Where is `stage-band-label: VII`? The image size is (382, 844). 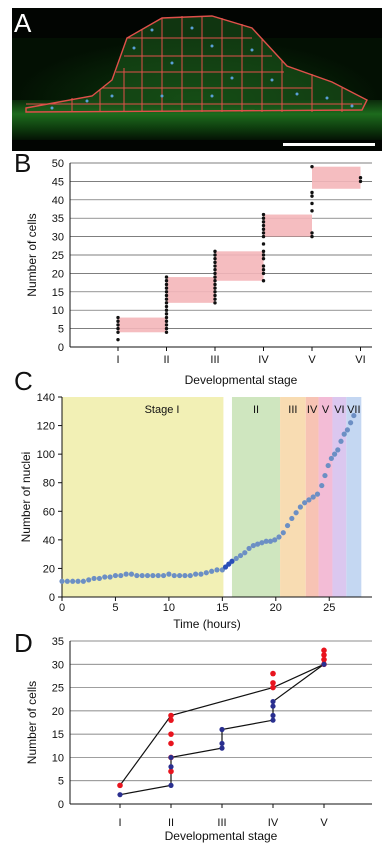 stage-band-label: VII is located at coordinates (353, 410).